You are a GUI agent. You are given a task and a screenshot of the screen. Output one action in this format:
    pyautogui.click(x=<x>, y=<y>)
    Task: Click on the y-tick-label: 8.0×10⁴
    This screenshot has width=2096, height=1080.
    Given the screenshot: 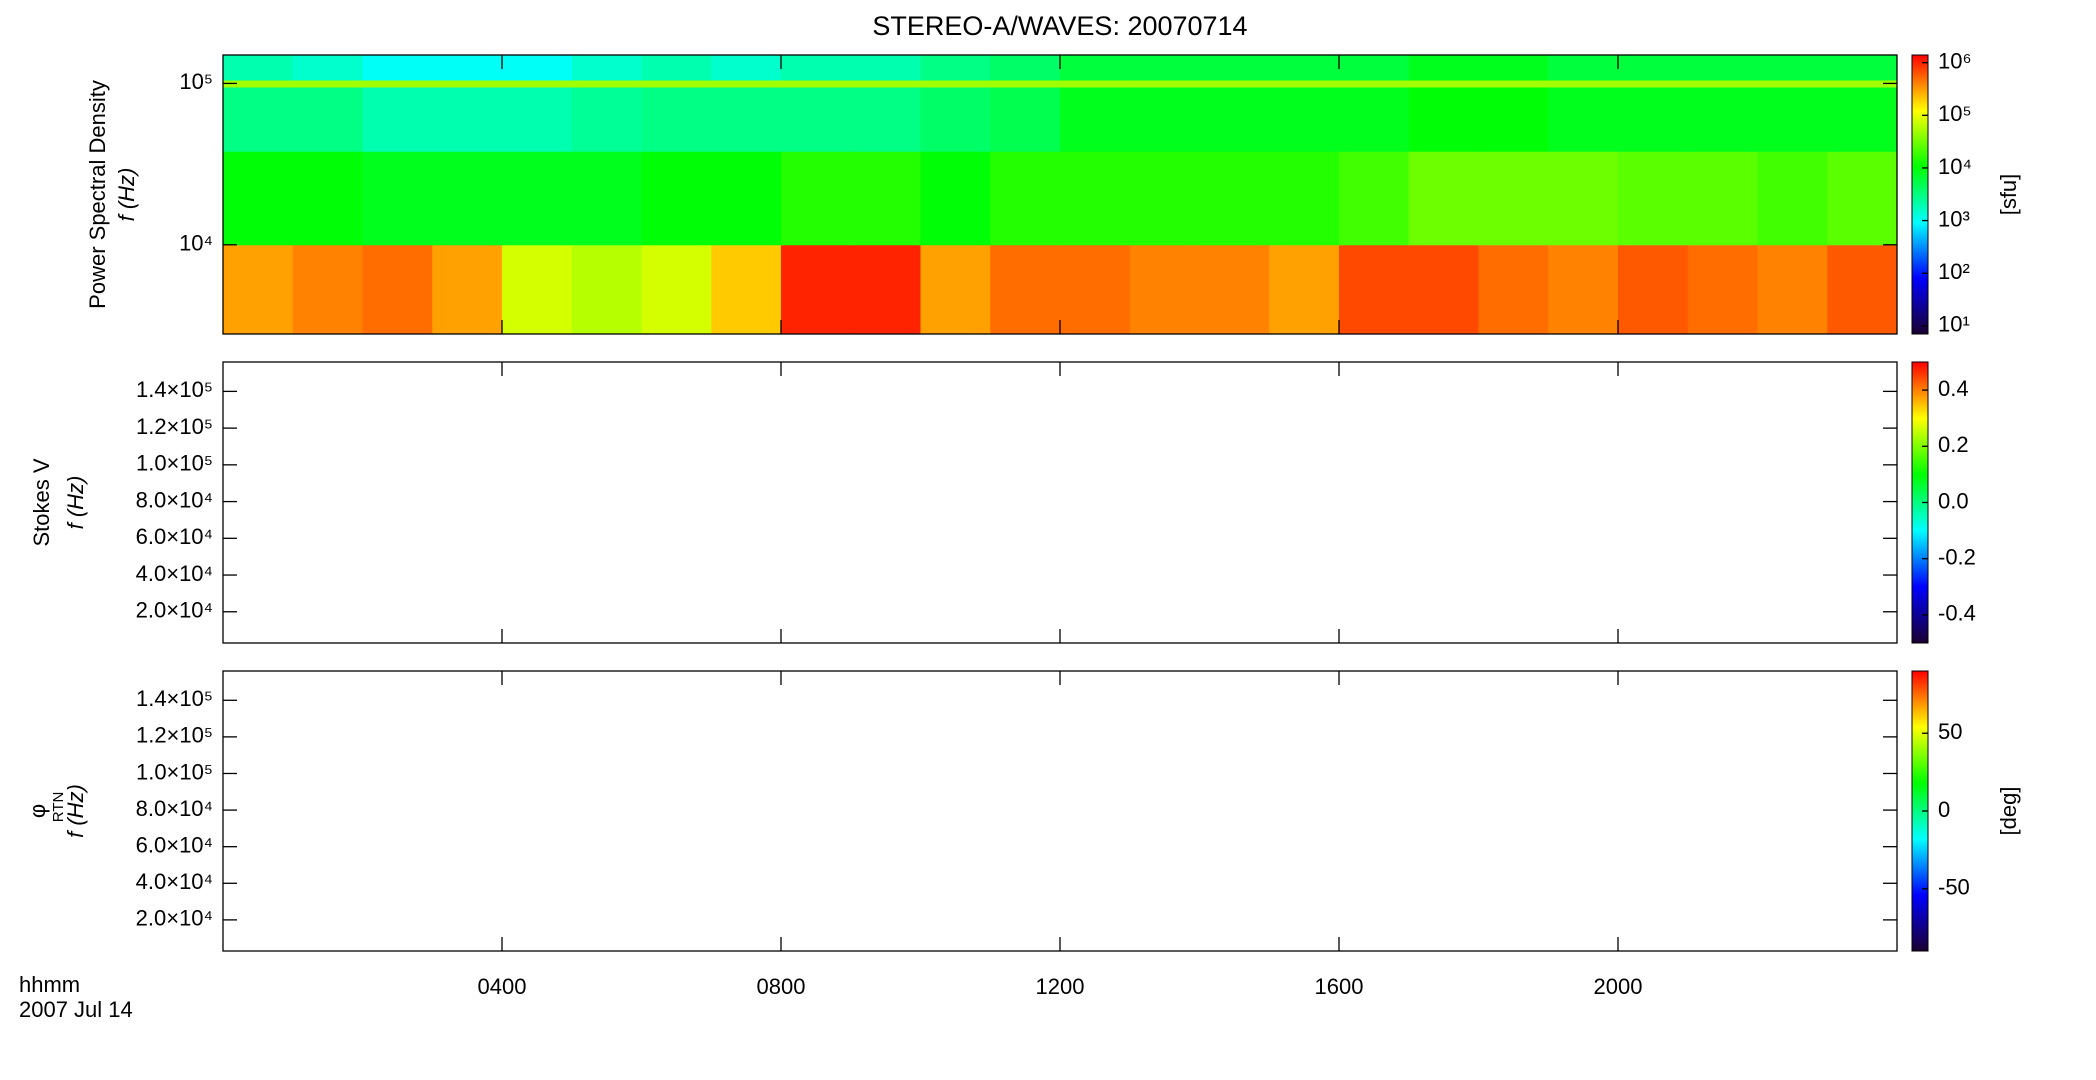 What is the action you would take?
    pyautogui.click(x=174, y=499)
    